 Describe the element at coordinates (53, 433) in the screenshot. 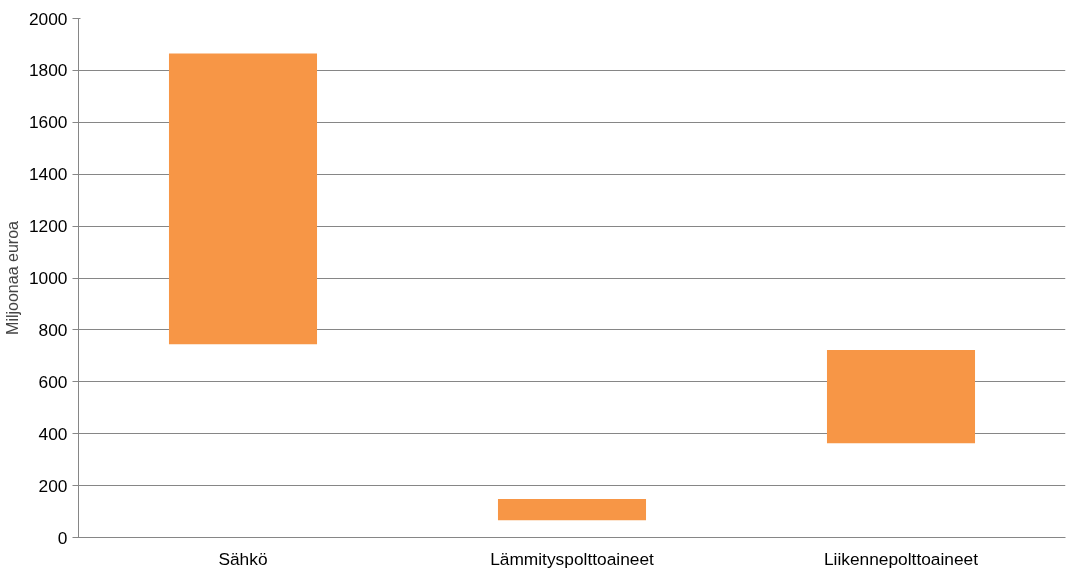

I see `y-tick-label: 400` at that location.